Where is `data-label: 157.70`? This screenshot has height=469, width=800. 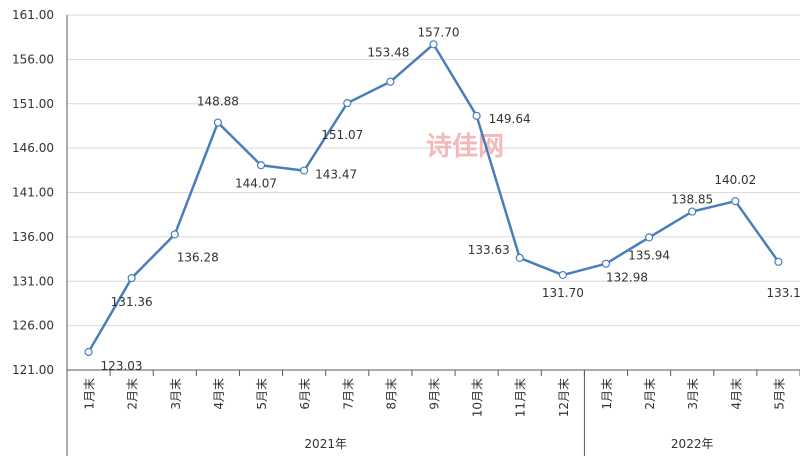
data-label: 157.70 is located at coordinates (439, 32).